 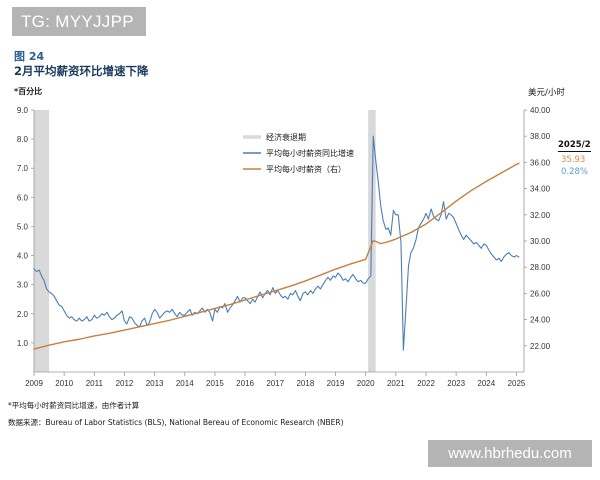 What do you see at coordinates (573, 160) in the screenshot?
I see `callout-wage-value: 35.93` at bounding box center [573, 160].